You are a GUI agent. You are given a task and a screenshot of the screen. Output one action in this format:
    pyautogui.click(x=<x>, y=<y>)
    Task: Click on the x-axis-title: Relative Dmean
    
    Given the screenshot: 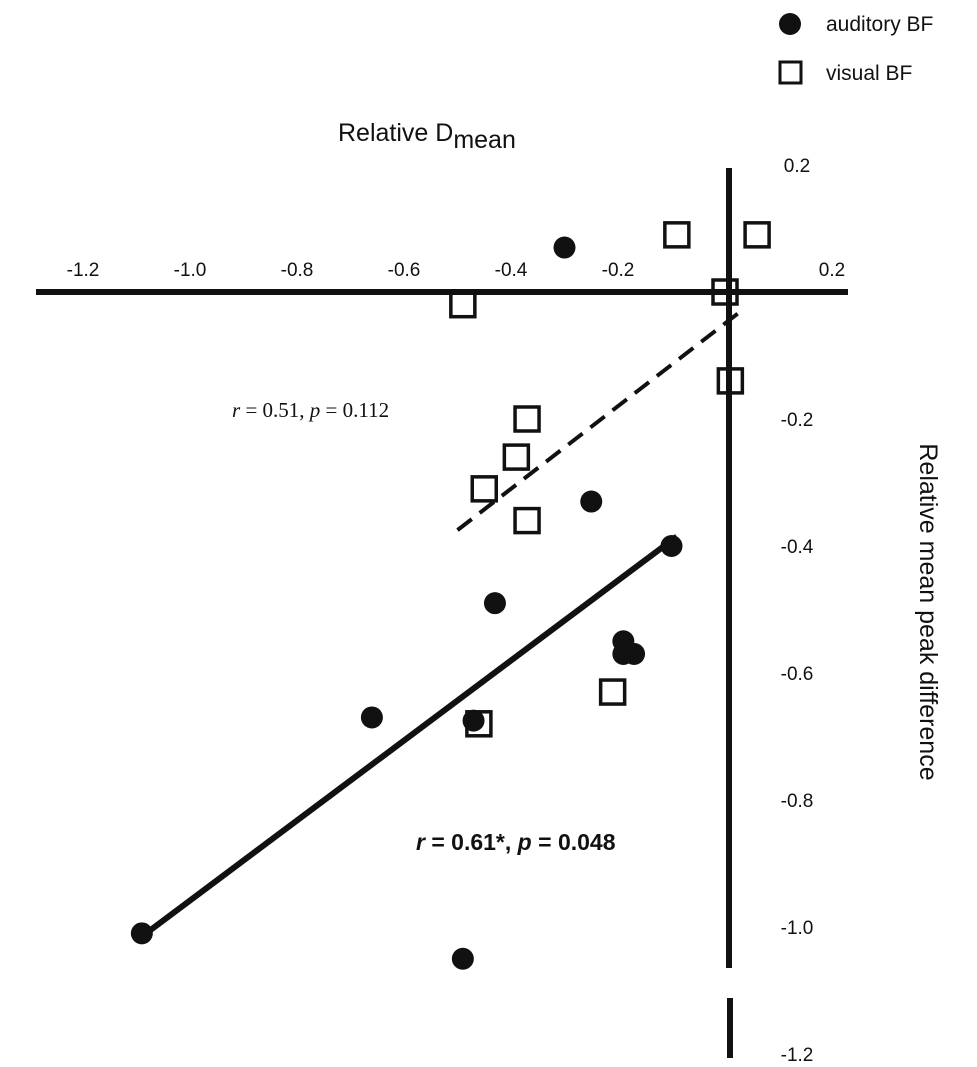 What is the action you would take?
    pyautogui.click(x=427, y=136)
    